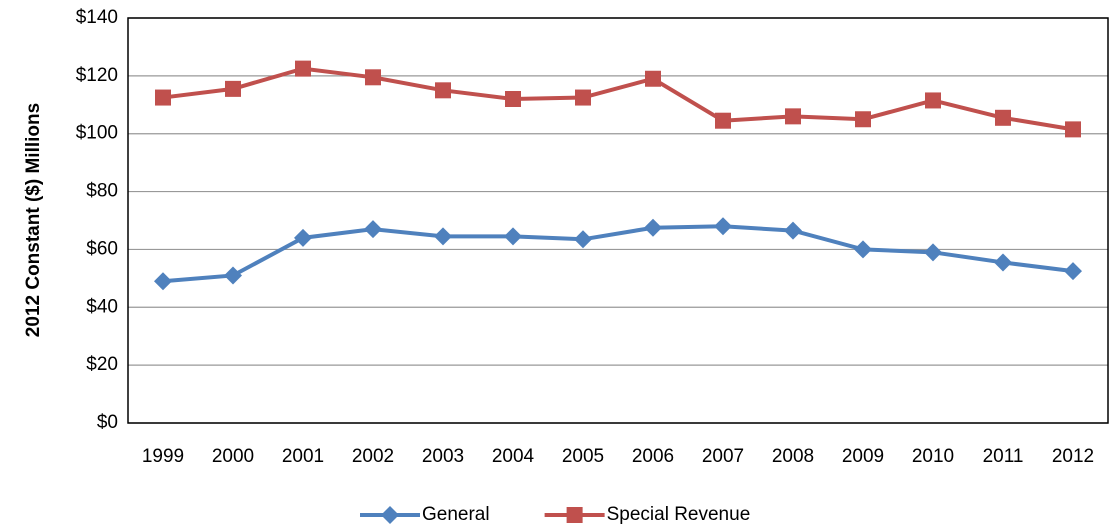 Image resolution: width=1113 pixels, height=532 pixels. Describe the element at coordinates (102, 191) in the screenshot. I see `y-tick-label: $80` at that location.